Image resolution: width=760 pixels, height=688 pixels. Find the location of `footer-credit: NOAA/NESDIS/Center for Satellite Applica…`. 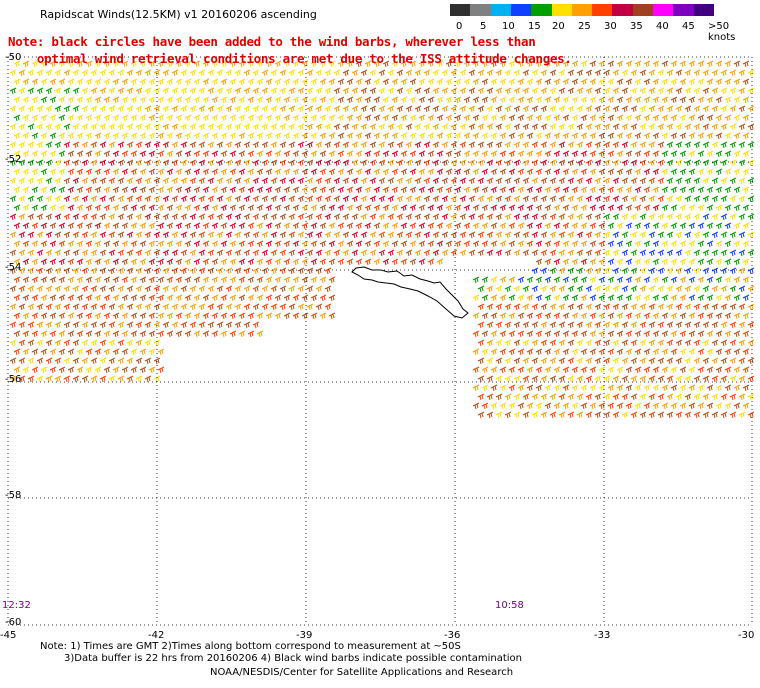

footer-credit: NOAA/NESDIS/Center for Satellite Applica… is located at coordinates (362, 672).